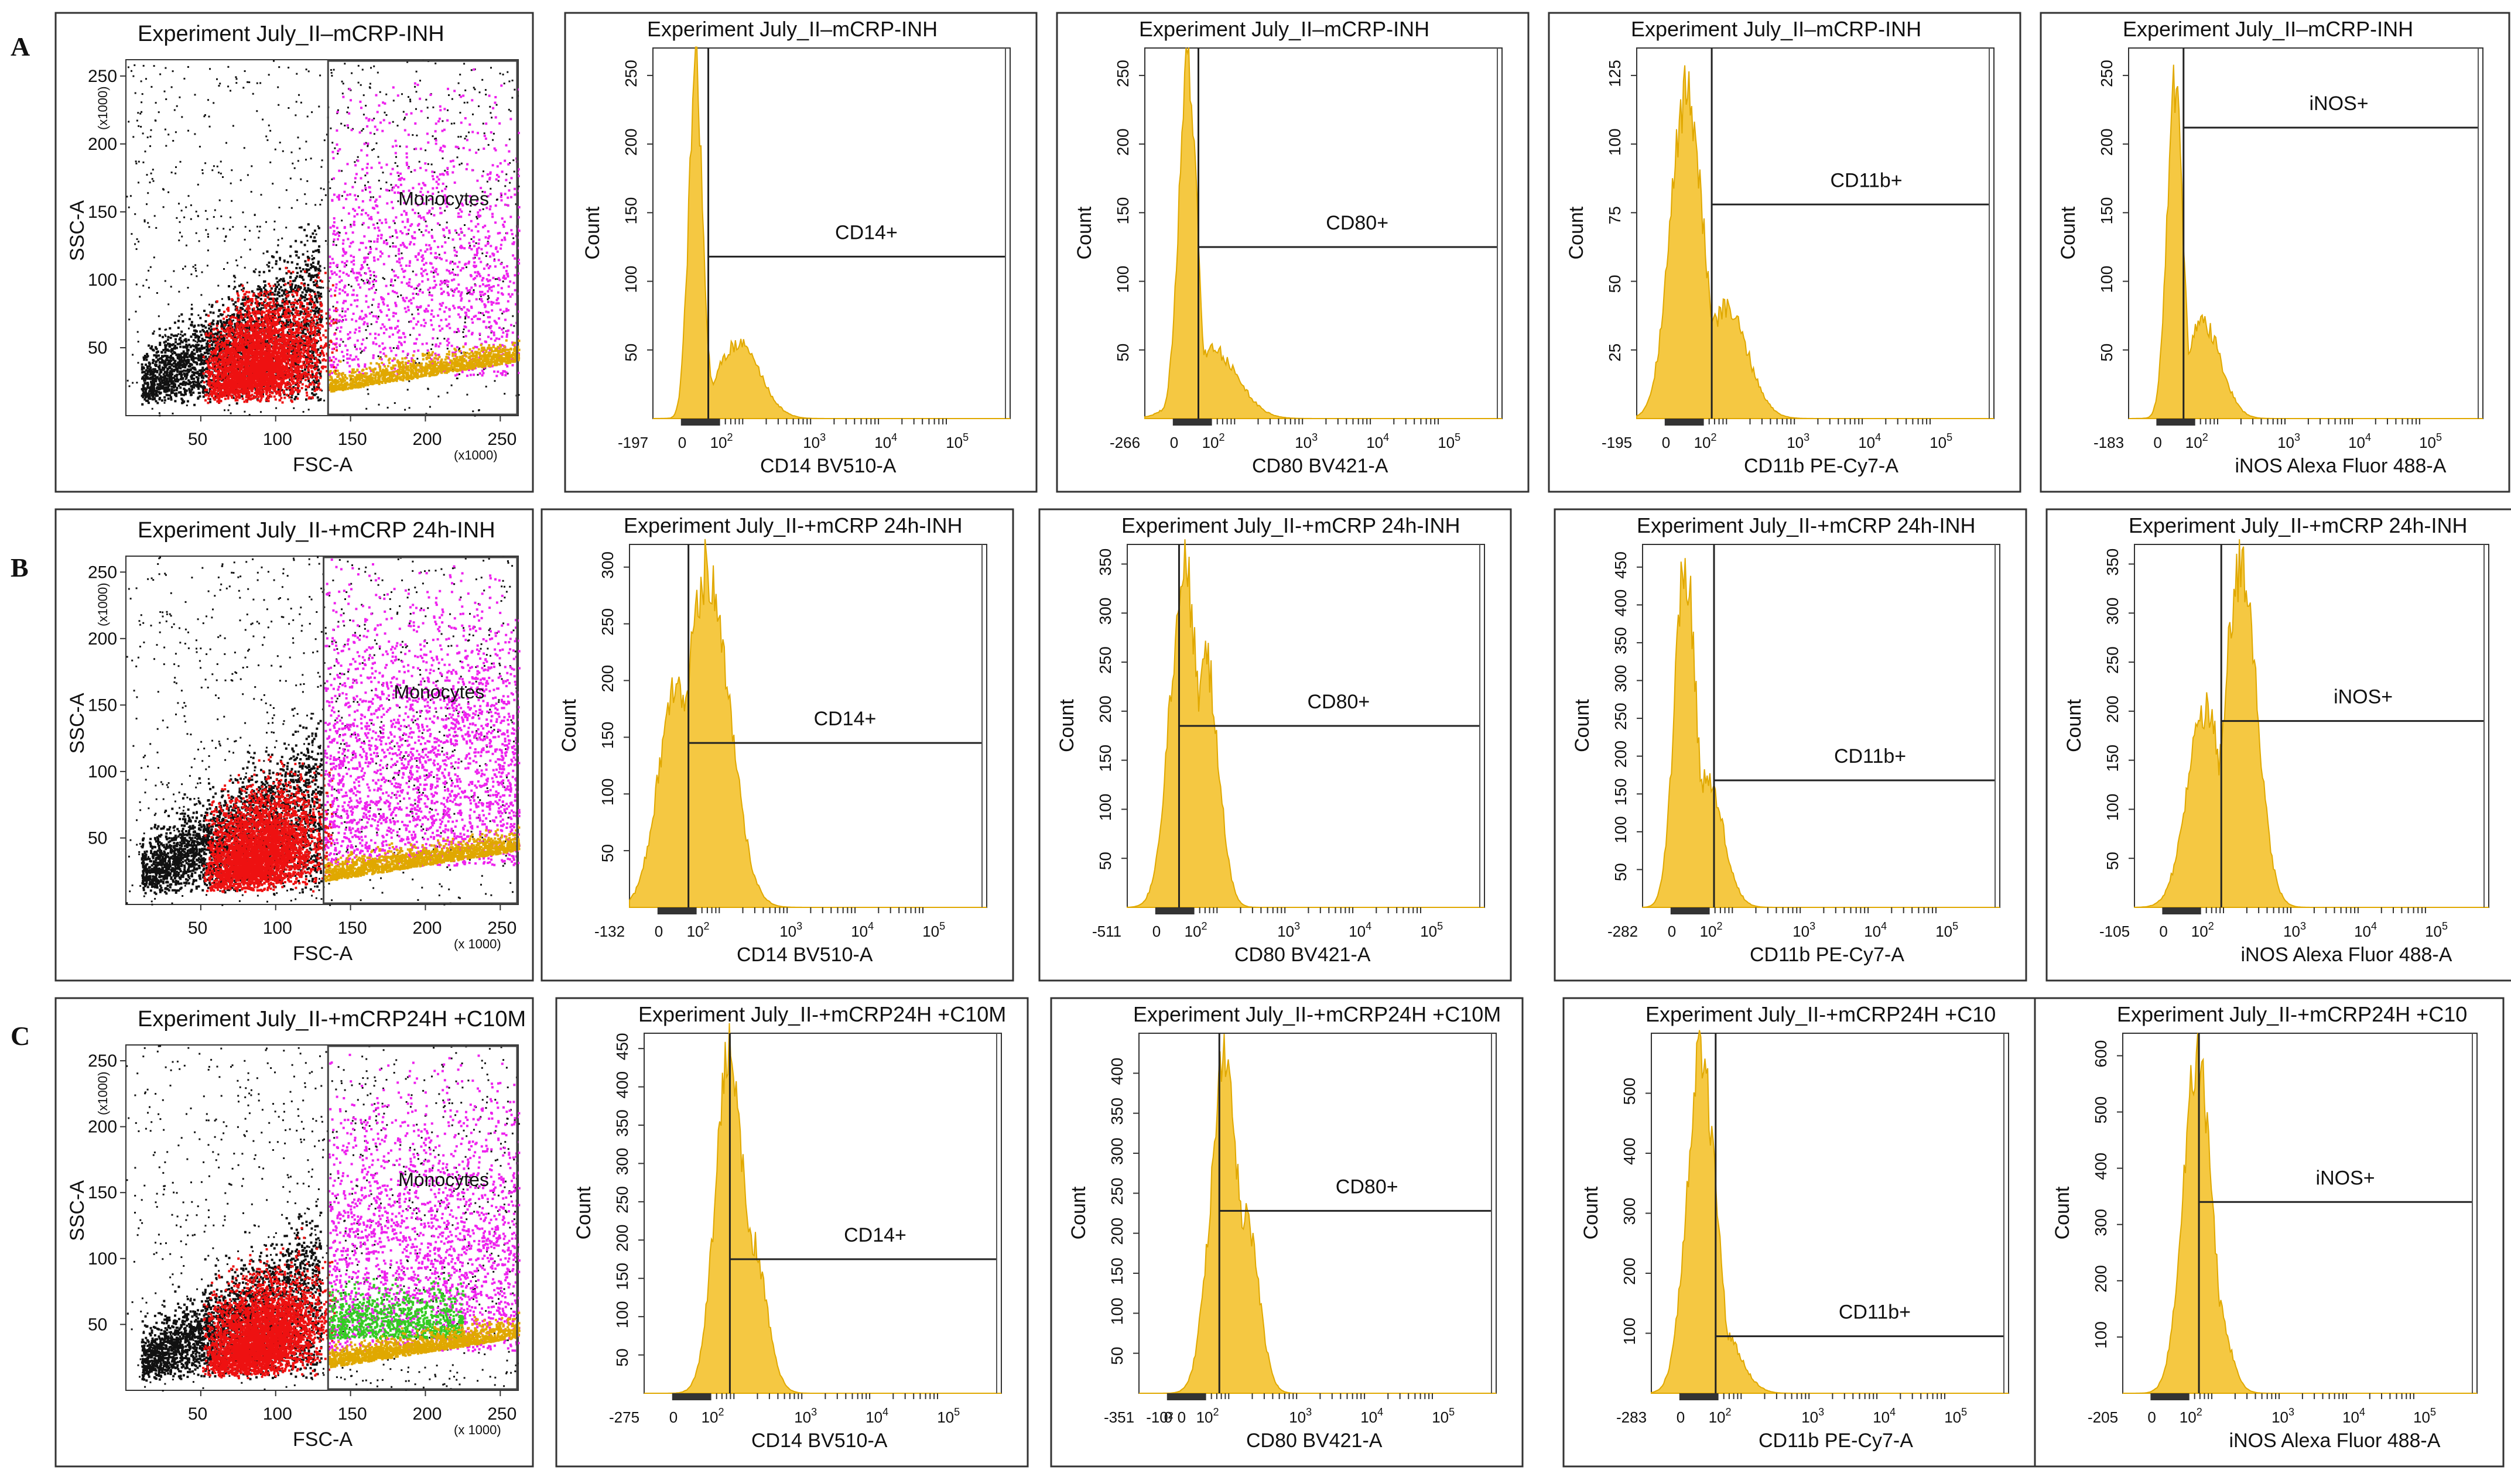  Describe the element at coordinates (322, 731) in the screenshot. I see `black-events` at that location.